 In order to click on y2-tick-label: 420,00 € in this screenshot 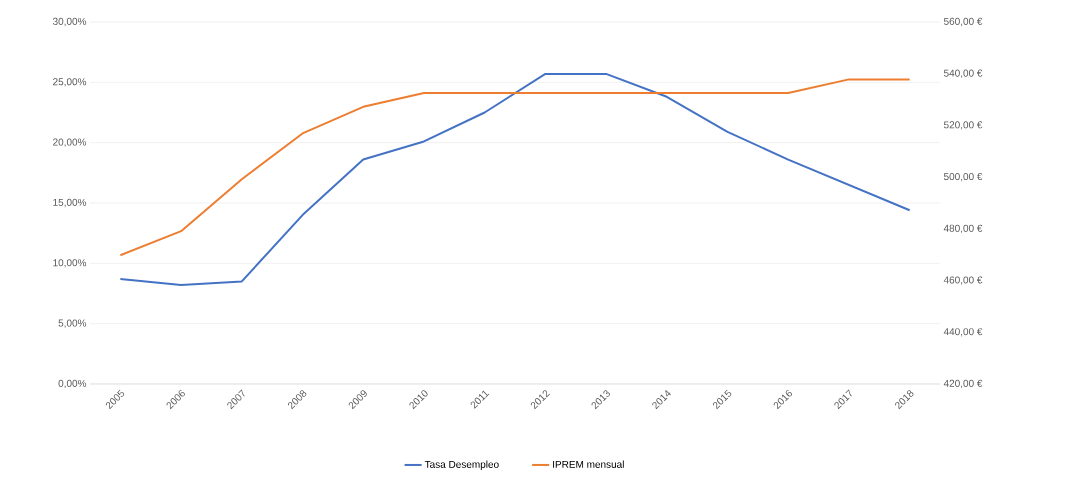, I will do `click(963, 384)`.